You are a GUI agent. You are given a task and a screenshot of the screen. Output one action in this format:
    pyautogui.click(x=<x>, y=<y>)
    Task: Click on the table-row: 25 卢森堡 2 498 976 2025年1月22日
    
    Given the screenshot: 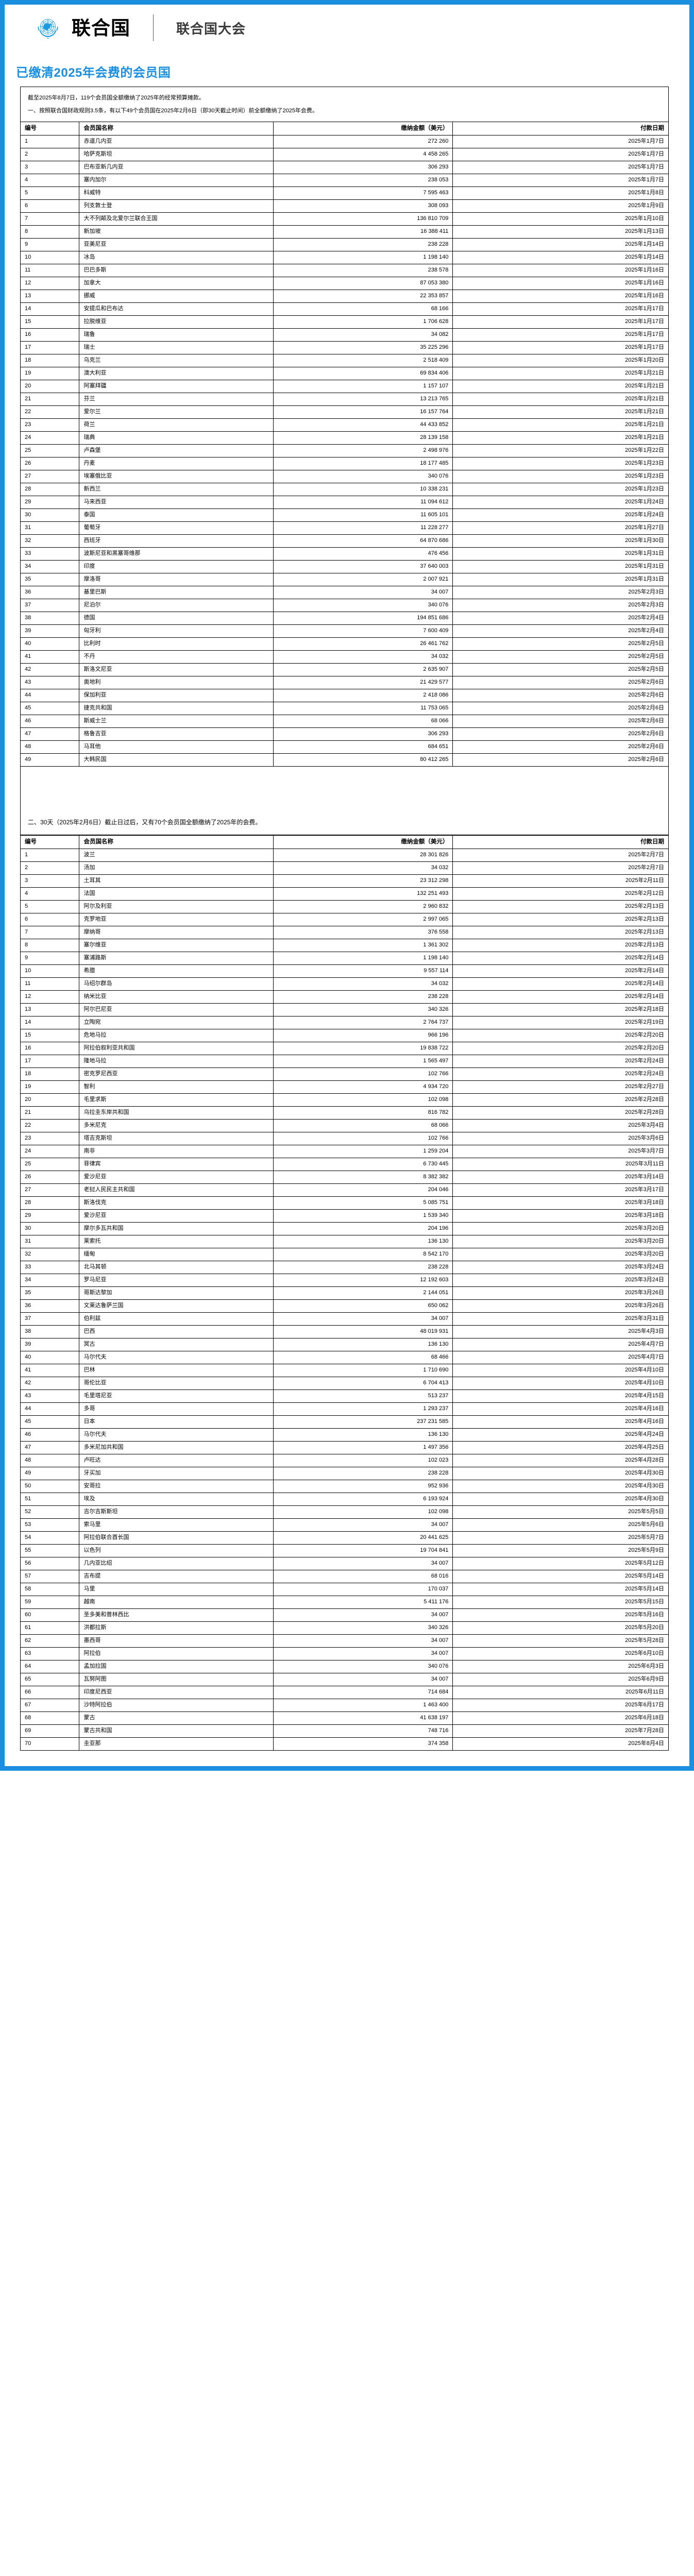 What is the action you would take?
    pyautogui.click(x=344, y=451)
    